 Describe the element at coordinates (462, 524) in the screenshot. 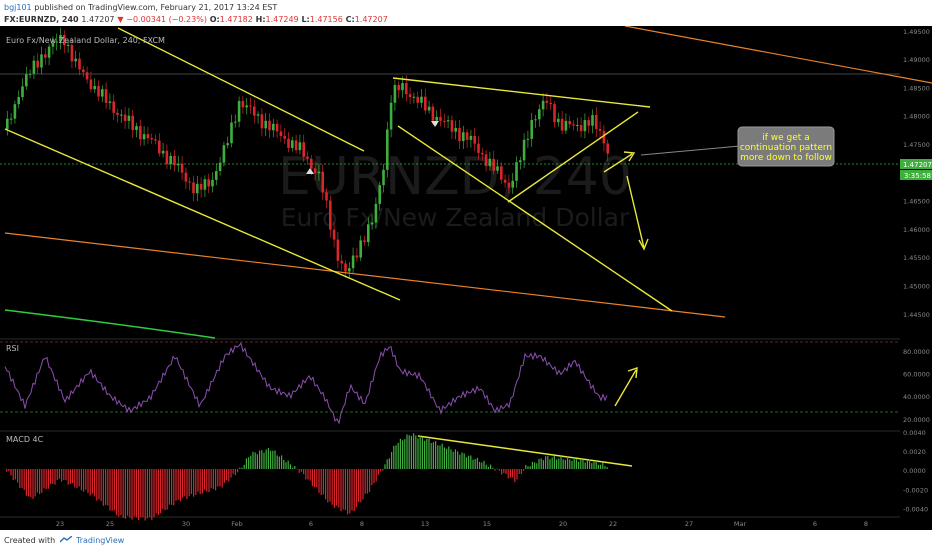

I see `time-ticks: 23 25 30 Feb 6 8 13 15 20 22 27 Mar 6 8` at that location.